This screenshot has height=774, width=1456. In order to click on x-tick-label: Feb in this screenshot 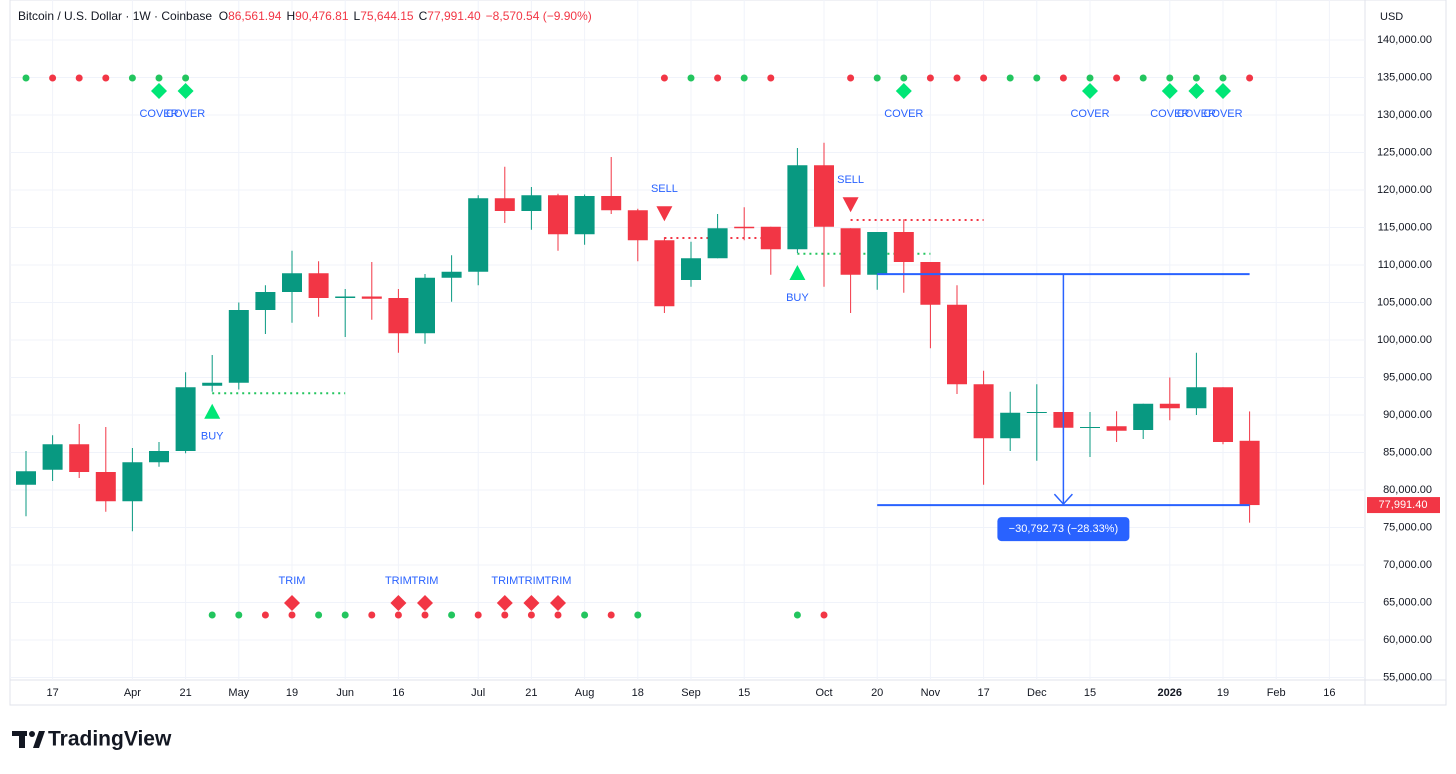, I will do `click(1276, 693)`.